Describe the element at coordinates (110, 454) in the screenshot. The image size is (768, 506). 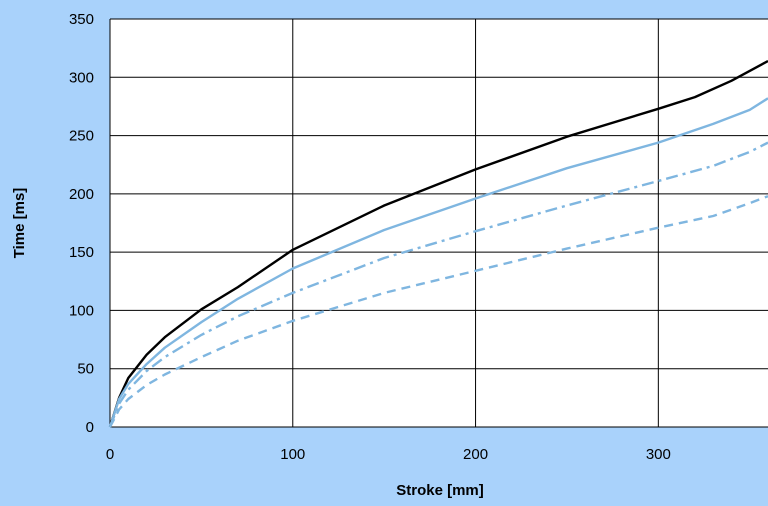
I see `x-tick-label: 0` at that location.